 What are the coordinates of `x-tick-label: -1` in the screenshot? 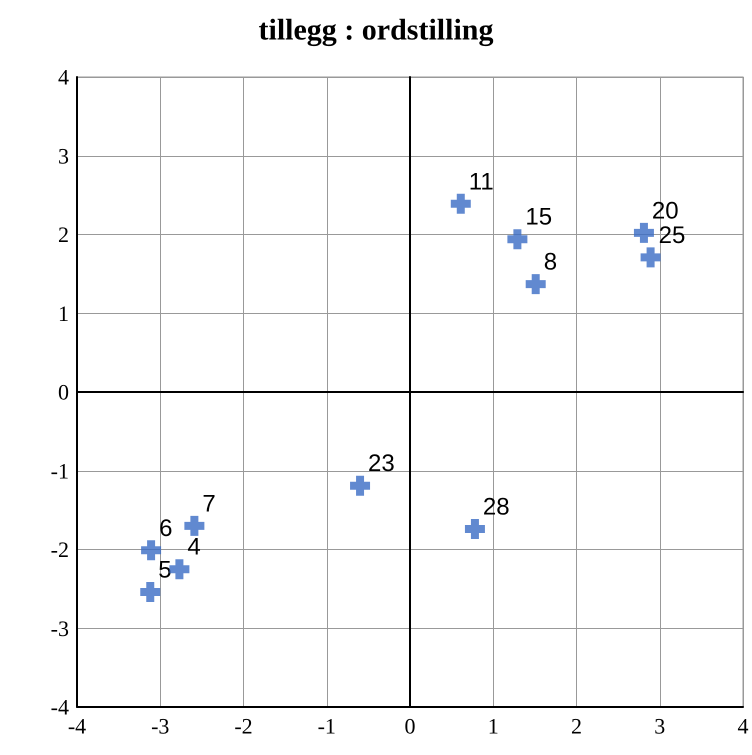 It's located at (327, 726).